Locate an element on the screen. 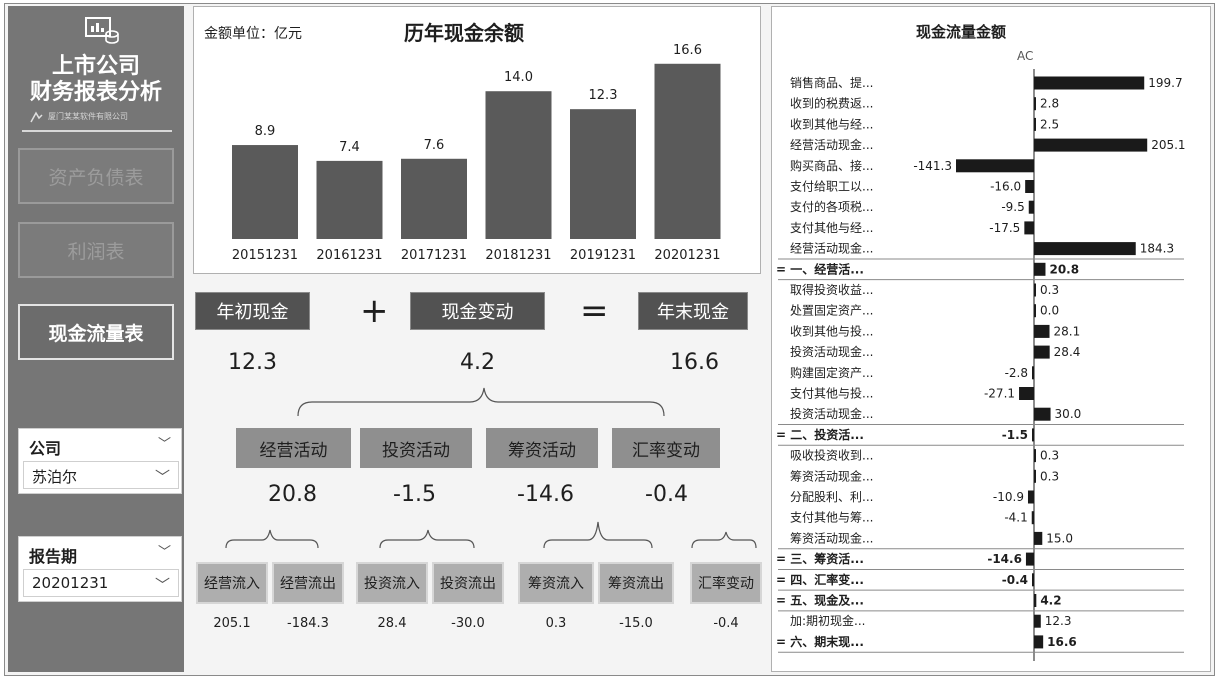  opening-cash-box: 年初现金 is located at coordinates (252, 311).